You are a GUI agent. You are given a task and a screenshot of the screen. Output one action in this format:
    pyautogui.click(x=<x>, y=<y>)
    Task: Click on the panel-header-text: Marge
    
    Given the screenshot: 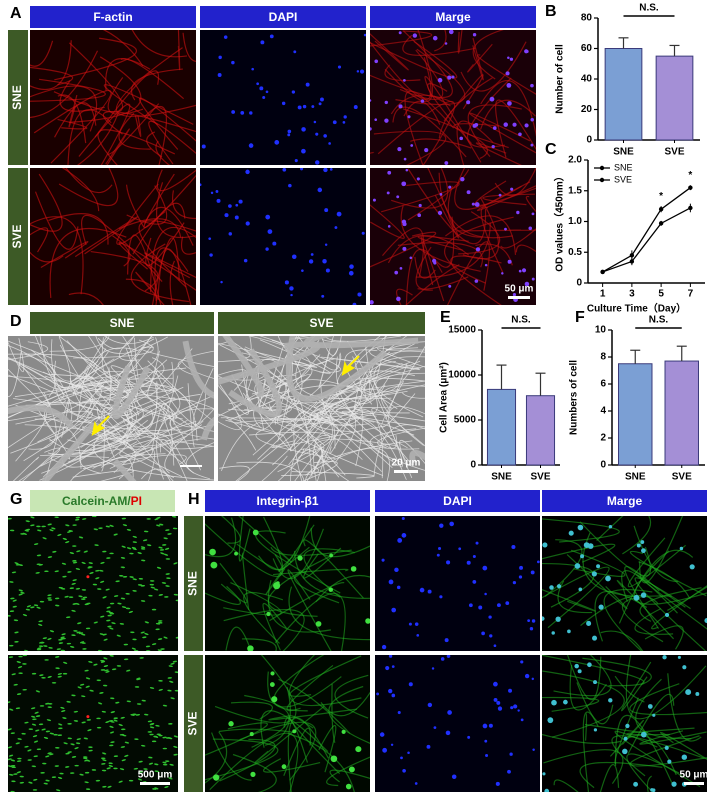 What is the action you would take?
    pyautogui.click(x=453, y=17)
    